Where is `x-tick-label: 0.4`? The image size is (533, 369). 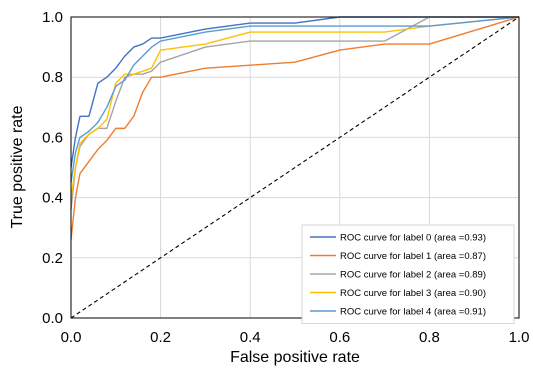
x-tick-label: 0.4 is located at coordinates (250, 337).